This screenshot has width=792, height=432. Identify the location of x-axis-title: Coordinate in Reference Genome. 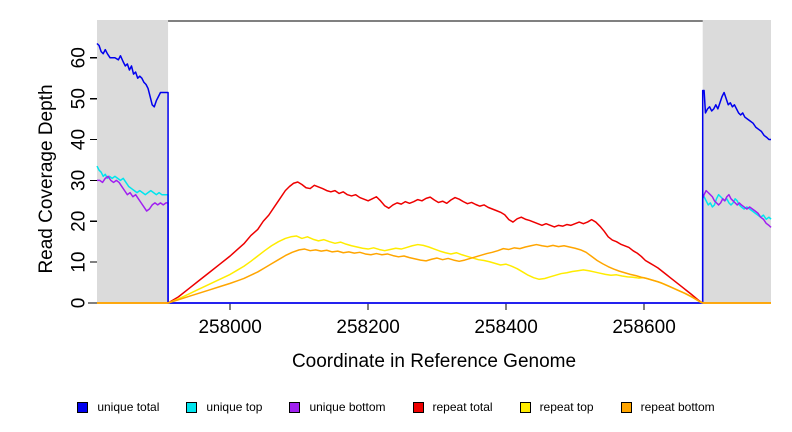
(434, 361).